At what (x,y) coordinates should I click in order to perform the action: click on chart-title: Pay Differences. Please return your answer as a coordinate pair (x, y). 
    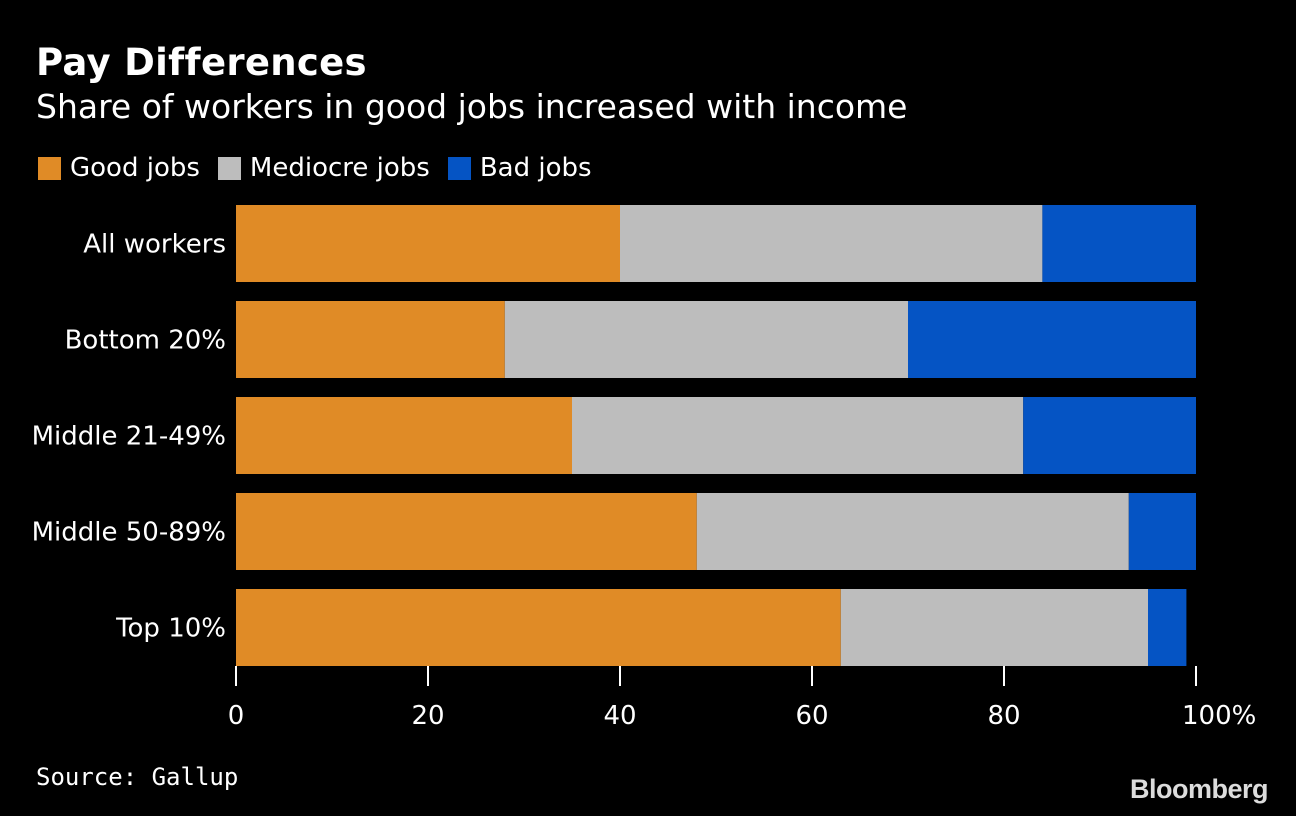
    Looking at the image, I should click on (201, 62).